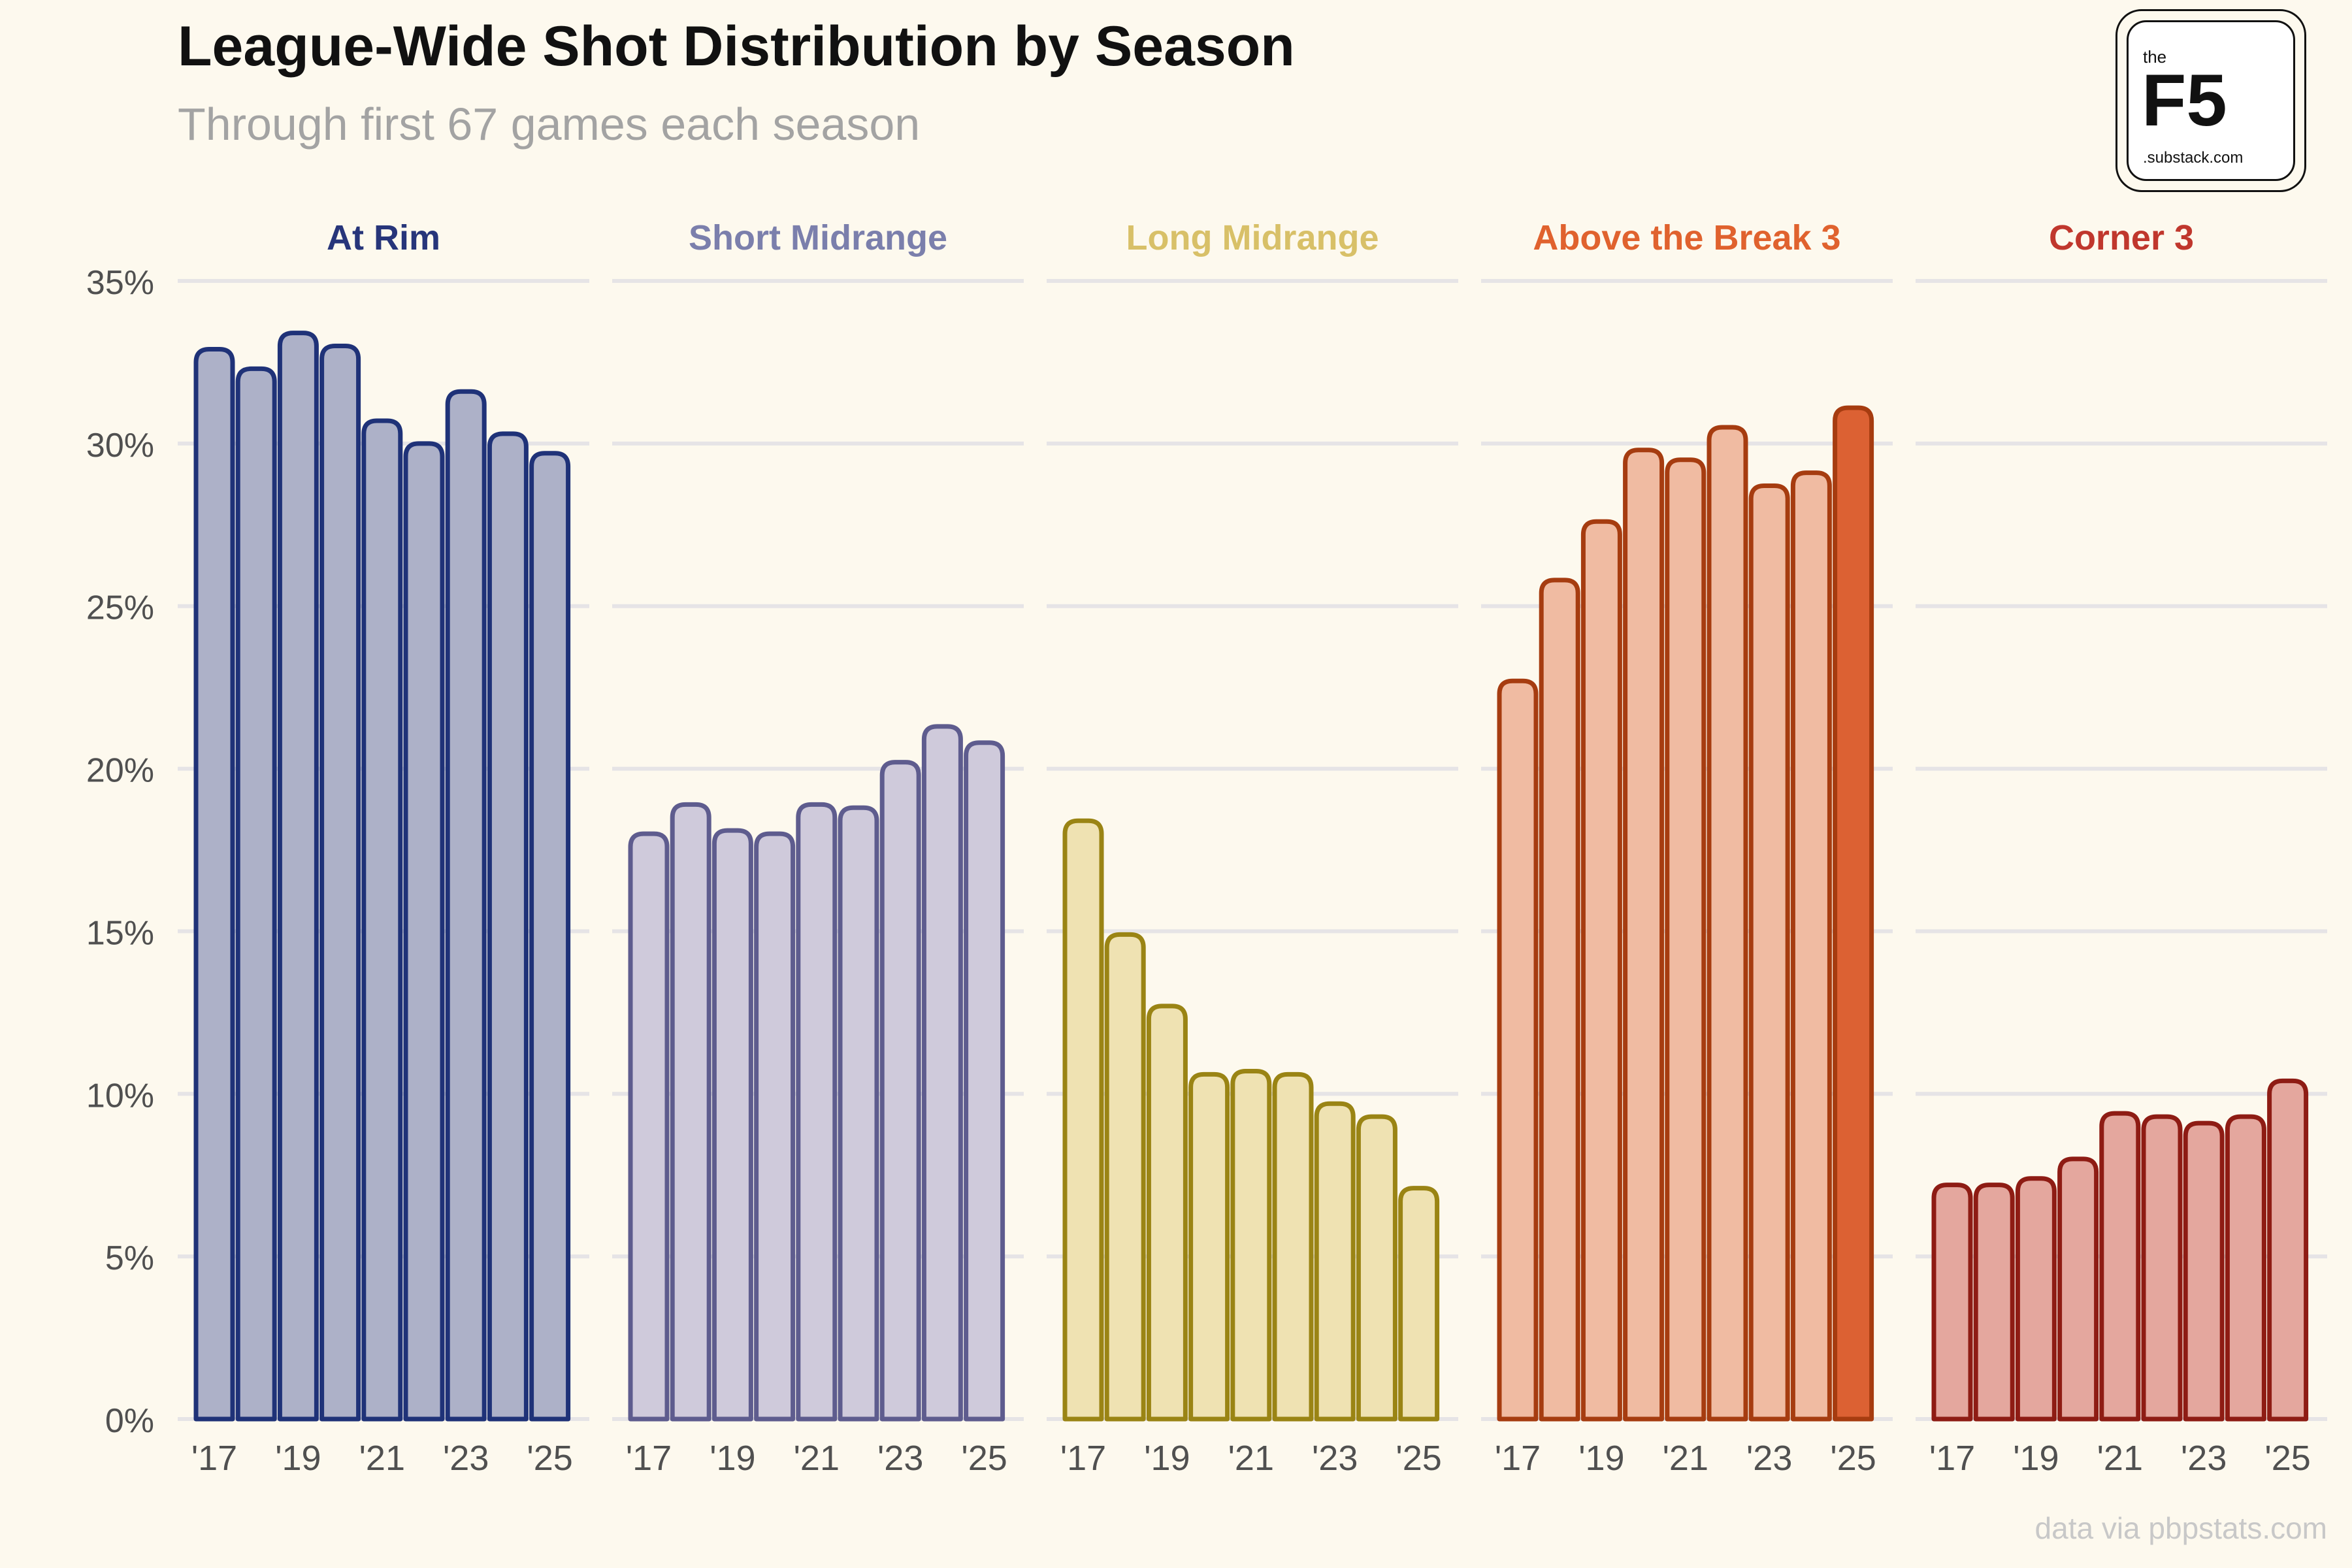  Describe the element at coordinates (1686, 237) in the screenshot. I see `facet-title: Above the Break 3` at that location.